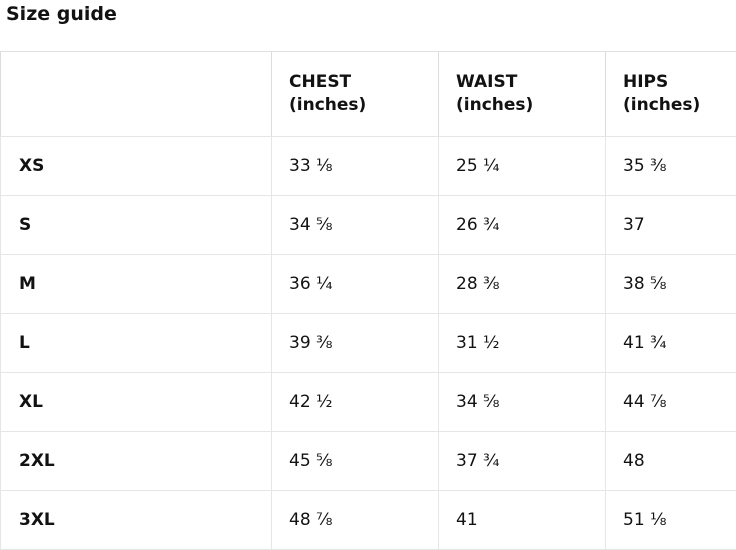  Describe the element at coordinates (522, 225) in the screenshot. I see `waist-value-cell: 26 ¾` at that location.